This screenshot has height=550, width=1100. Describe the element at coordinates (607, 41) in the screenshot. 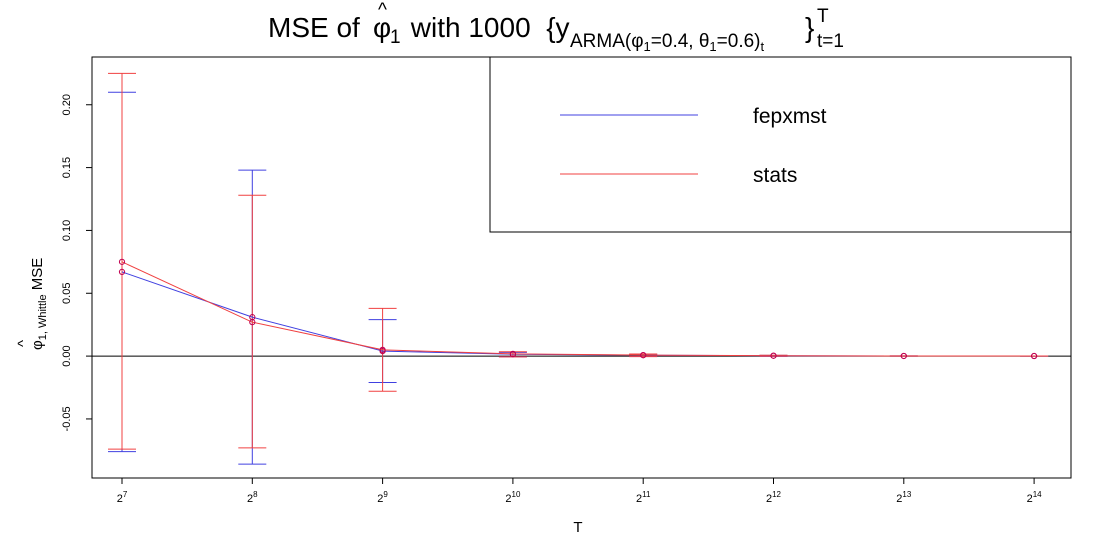

I see `title-subscript: ARMA(φ` at that location.